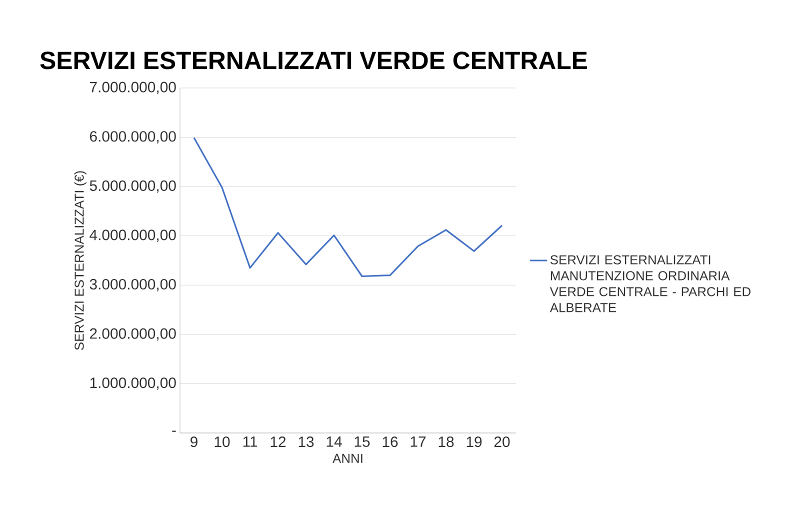 The height and width of the screenshot is (509, 810). I want to click on y-tick-label: 2.000.000,00, so click(133, 334).